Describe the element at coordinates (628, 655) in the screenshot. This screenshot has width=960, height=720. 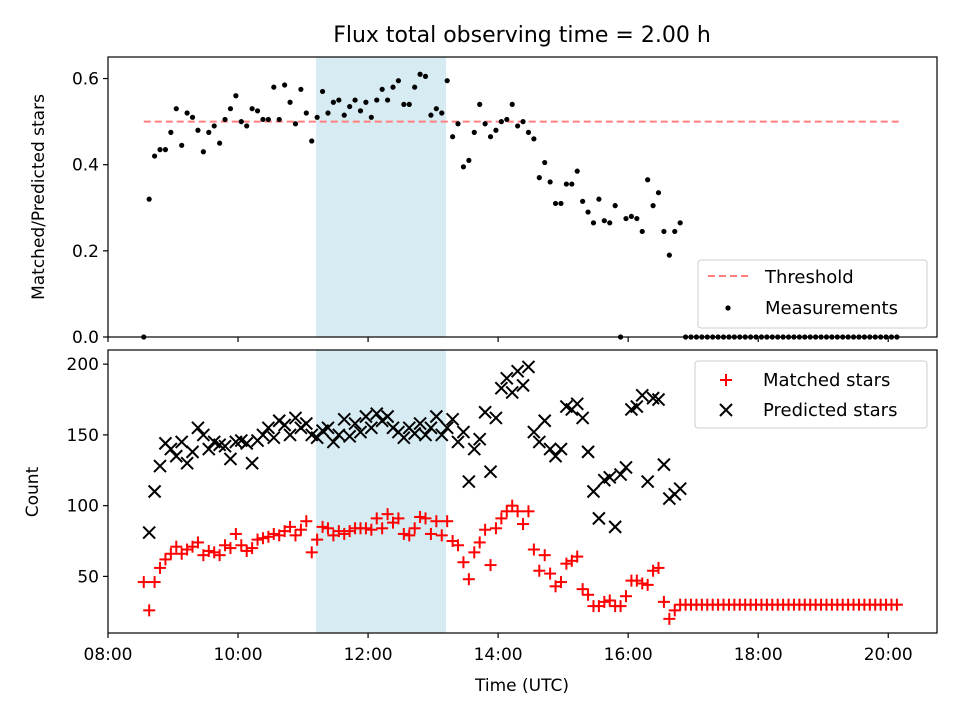
I see `bottom-xtick-label: 16:00` at that location.